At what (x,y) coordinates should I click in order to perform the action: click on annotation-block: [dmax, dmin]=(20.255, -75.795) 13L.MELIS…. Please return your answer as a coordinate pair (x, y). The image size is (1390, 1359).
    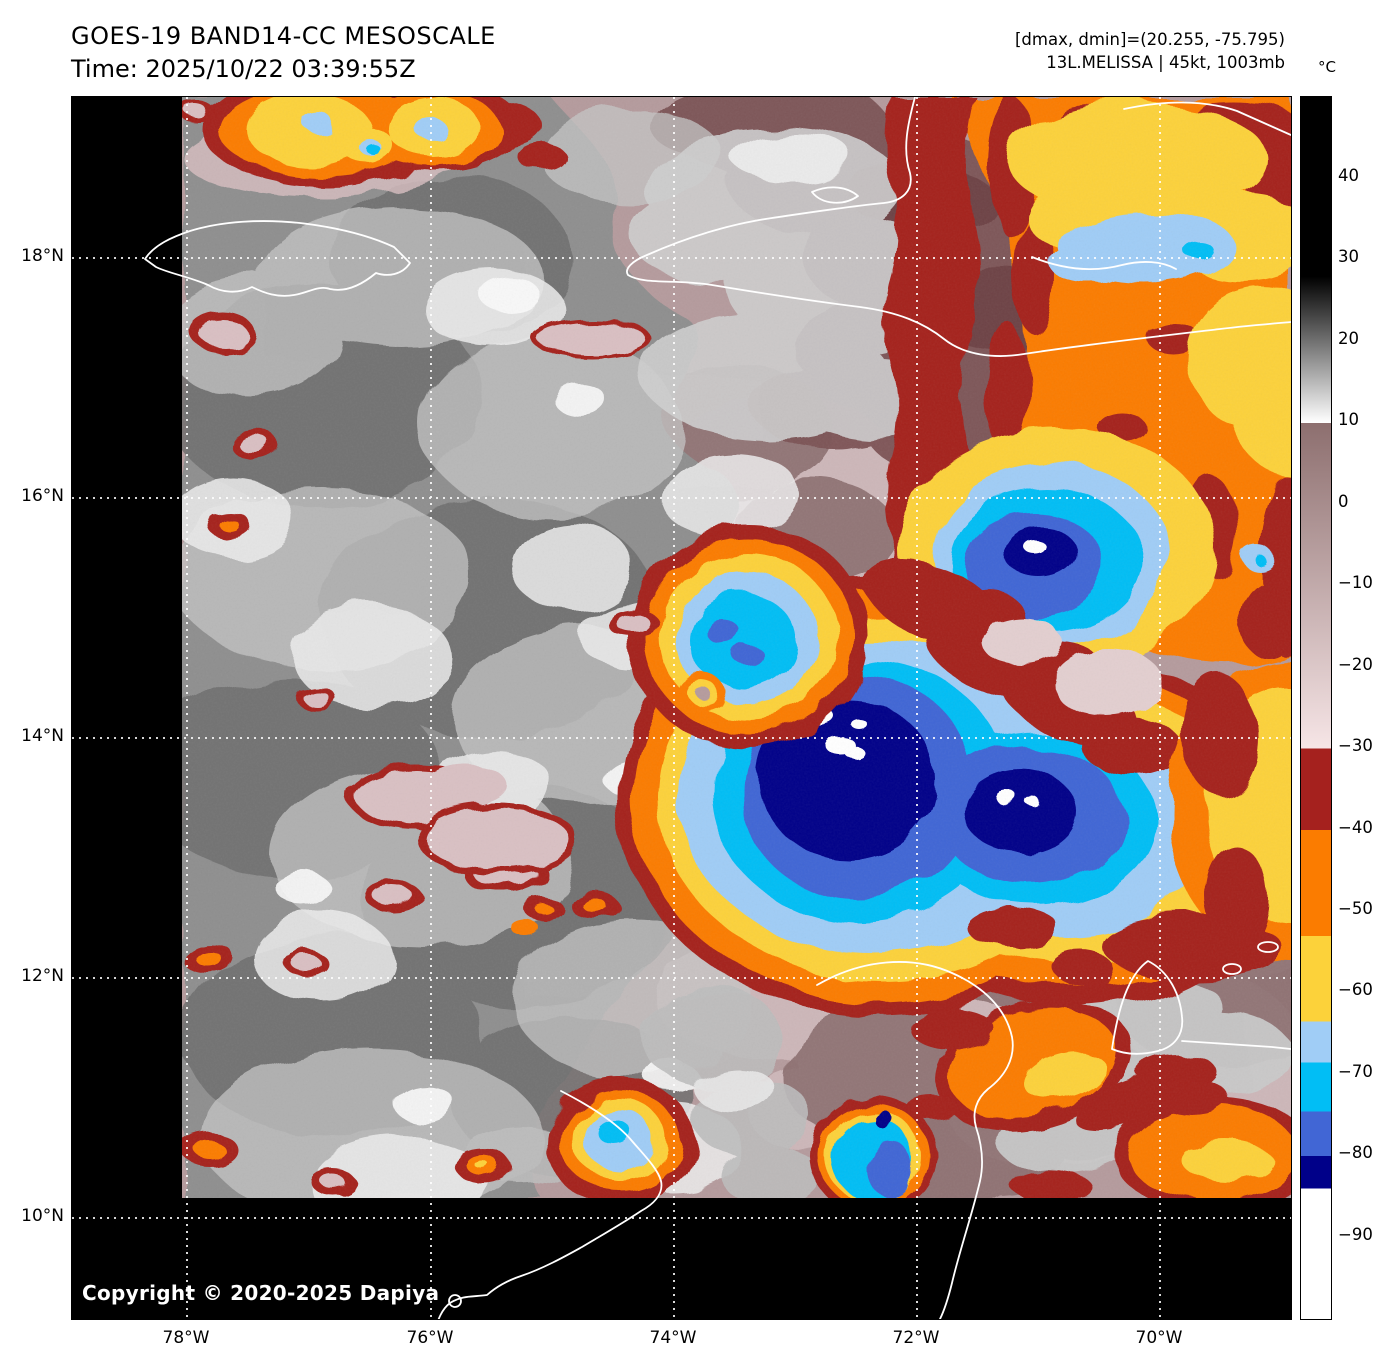
    Looking at the image, I should click on (1072, 51).